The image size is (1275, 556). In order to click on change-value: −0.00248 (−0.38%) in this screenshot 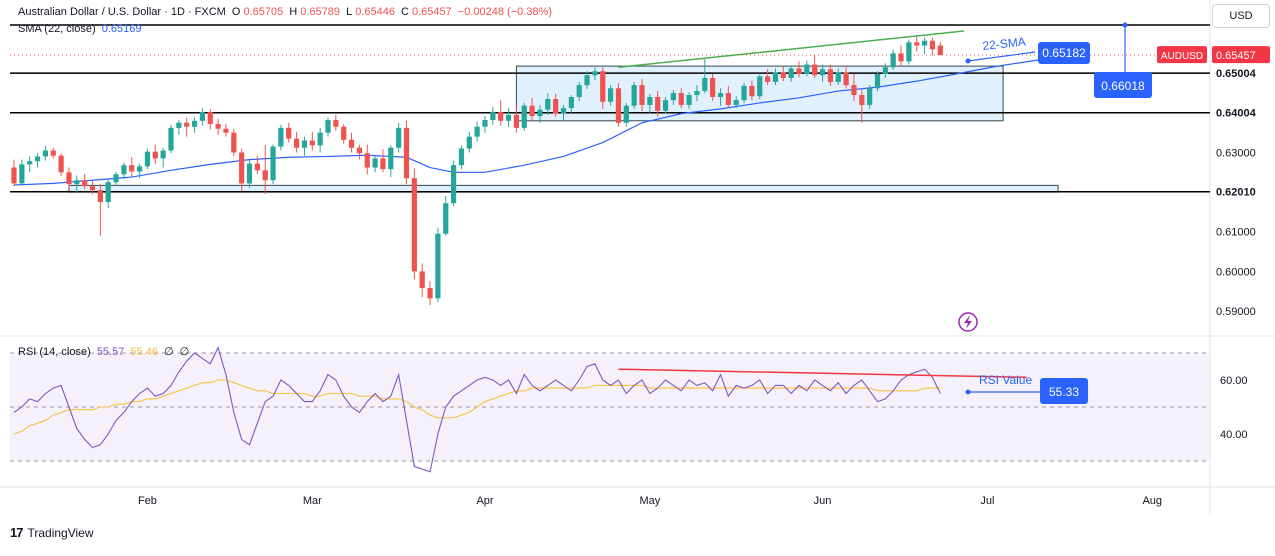, I will do `click(504, 12)`.